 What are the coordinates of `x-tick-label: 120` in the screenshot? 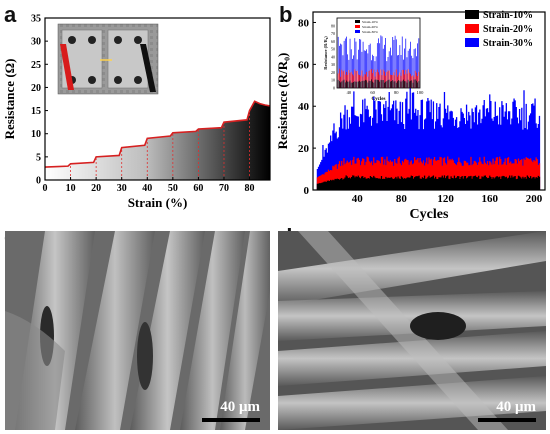 It's located at (445, 199).